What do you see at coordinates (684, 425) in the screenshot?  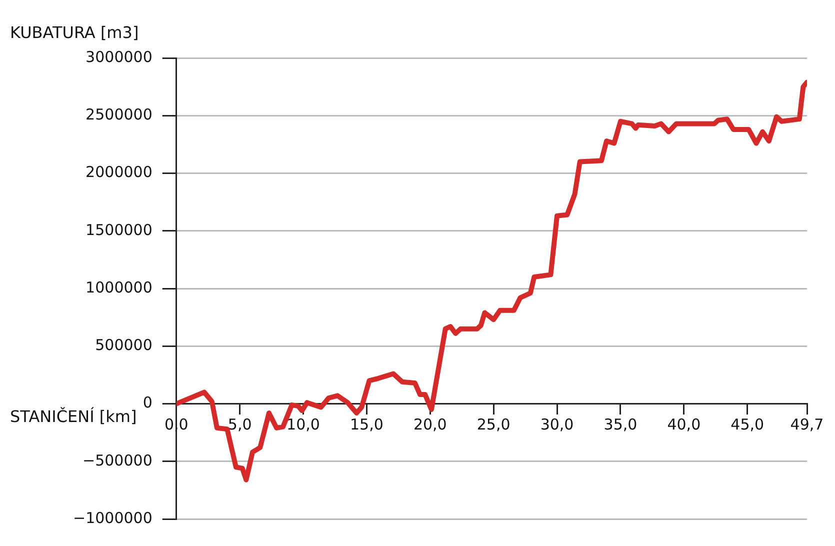 I see `x-tick-label: 40,0` at bounding box center [684, 425].